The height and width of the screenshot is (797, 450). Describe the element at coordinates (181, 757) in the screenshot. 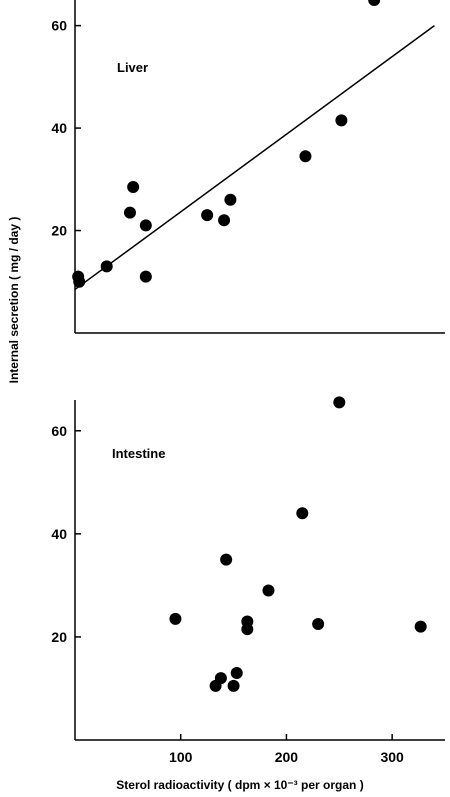

I see `x-tick-label: 100` at that location.